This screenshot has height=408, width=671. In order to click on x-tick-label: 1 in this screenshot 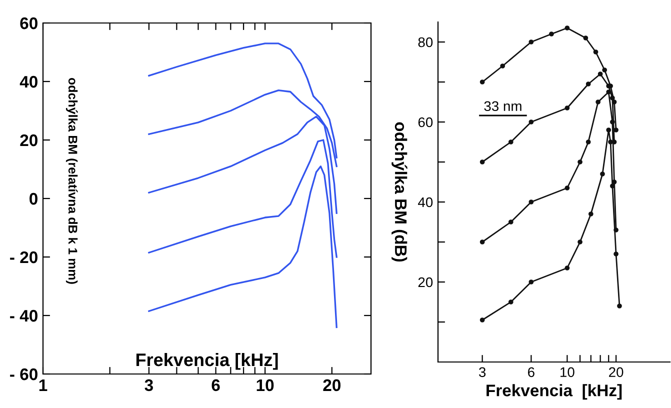, I will do `click(43, 385)`.